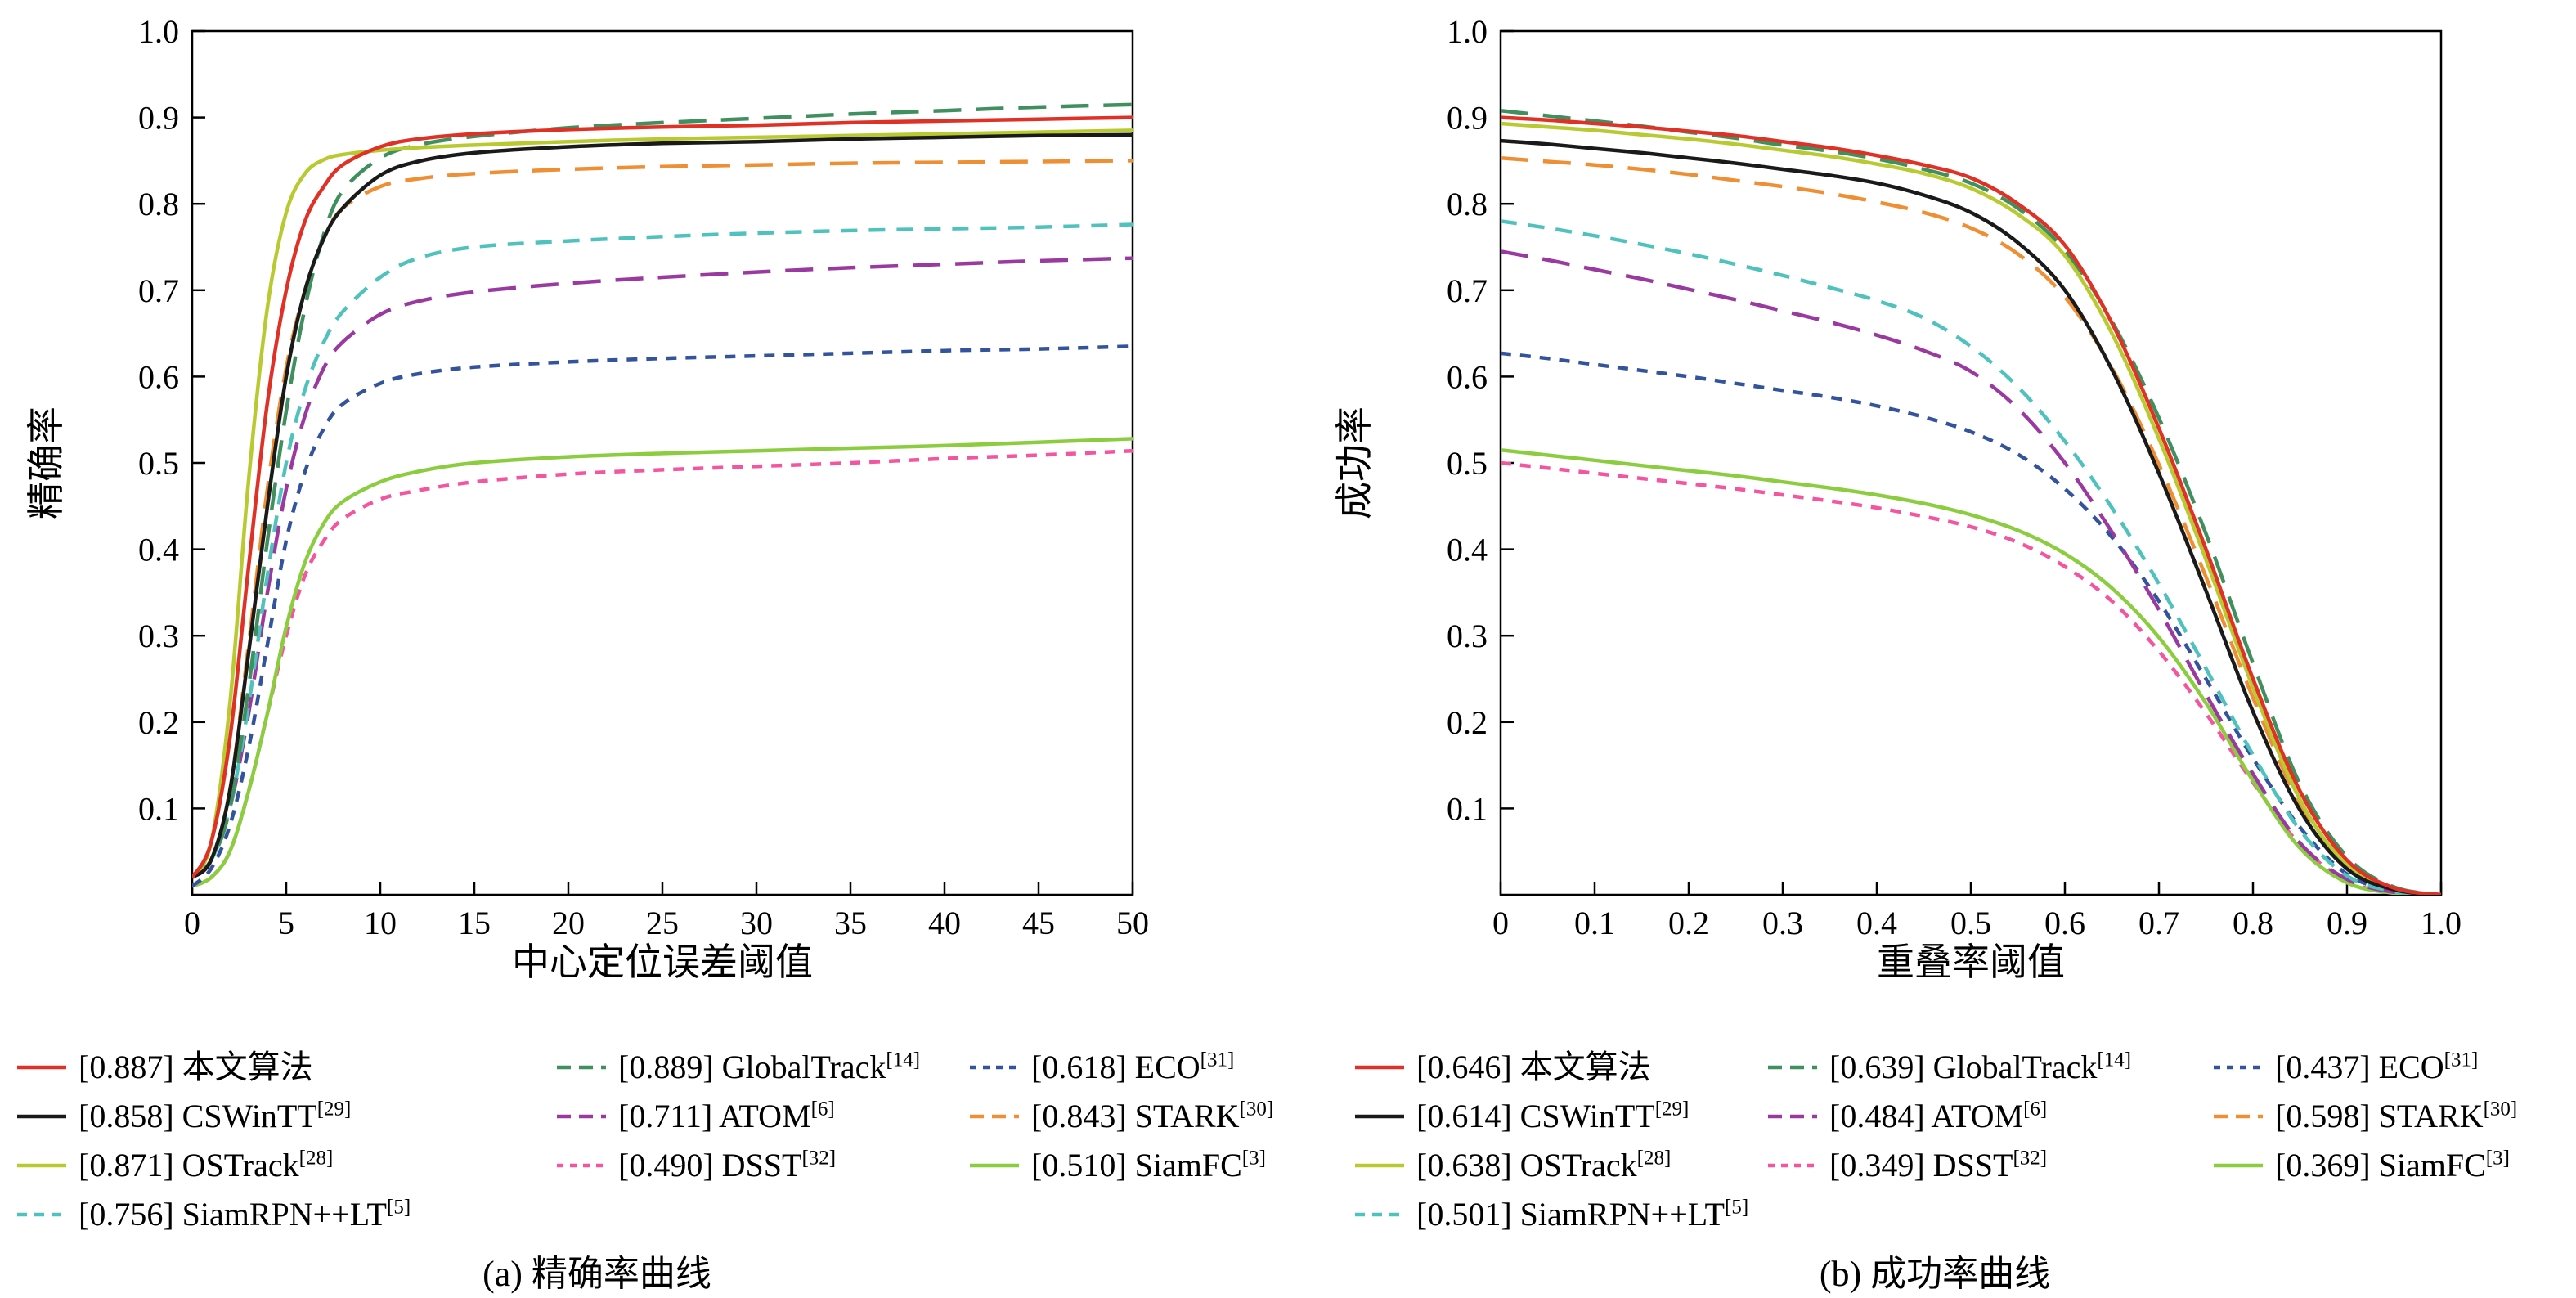 The image size is (2576, 1298). Describe the element at coordinates (1981, 1067) in the screenshot. I see `legend-label: [0.639] GlobalTrack[14]` at that location.